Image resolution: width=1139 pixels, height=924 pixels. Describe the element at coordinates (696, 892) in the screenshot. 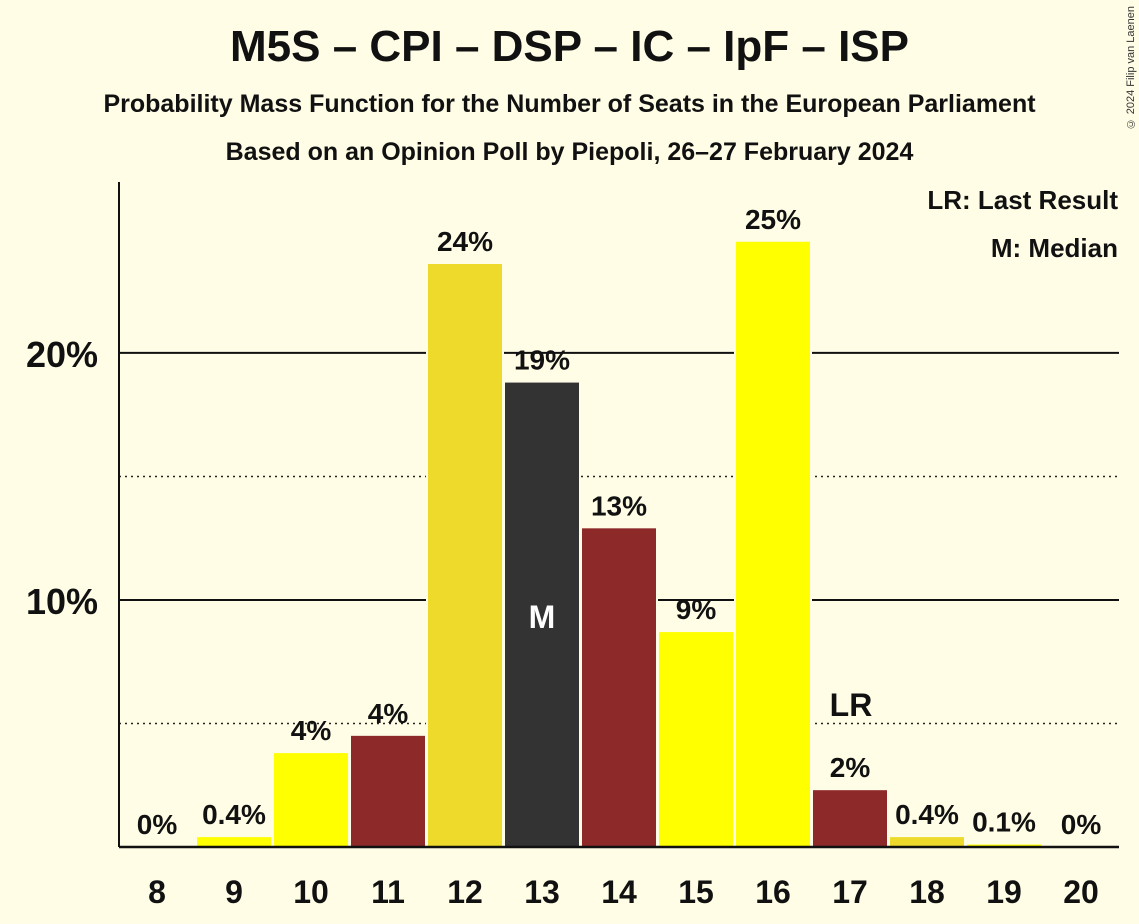

I see `x-tick-label: 15` at that location.